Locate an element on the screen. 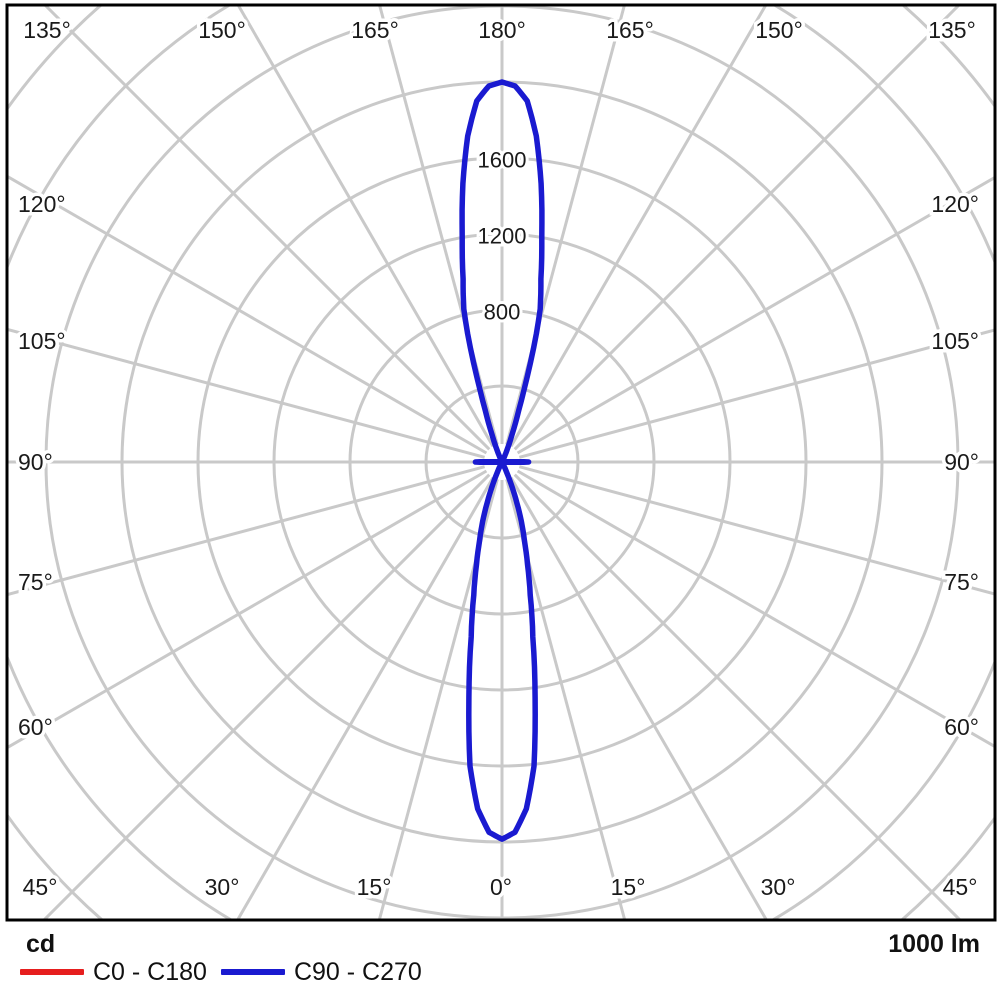 The image size is (1000, 1000). flux-label: 1000 lm is located at coordinates (934, 944).